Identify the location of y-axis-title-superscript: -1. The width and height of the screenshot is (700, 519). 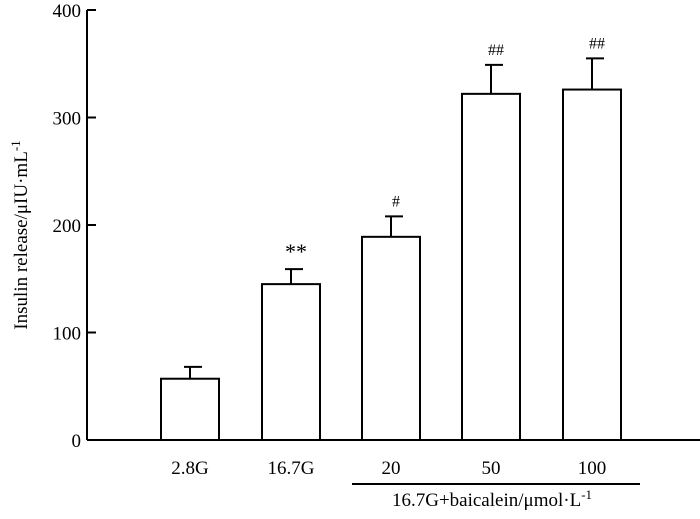
(15, 145).